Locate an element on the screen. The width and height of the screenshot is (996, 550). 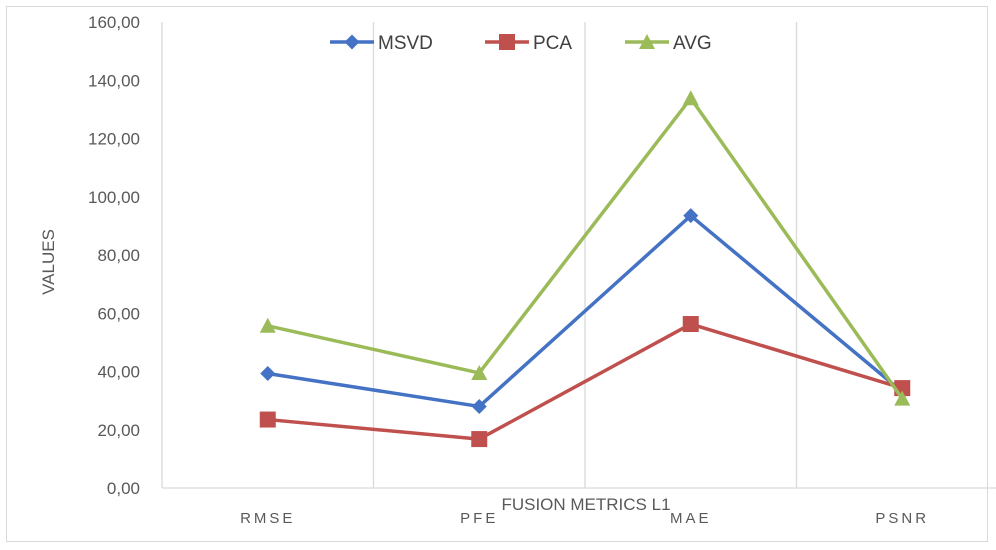
y-tick-label: 120,00 is located at coordinates (114, 139).